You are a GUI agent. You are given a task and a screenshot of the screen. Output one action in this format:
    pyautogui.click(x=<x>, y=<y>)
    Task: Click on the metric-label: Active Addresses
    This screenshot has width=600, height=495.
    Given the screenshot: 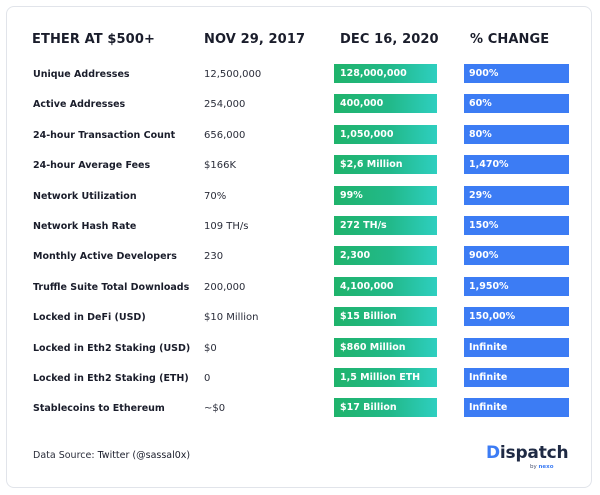 What is the action you would take?
    pyautogui.click(x=79, y=105)
    